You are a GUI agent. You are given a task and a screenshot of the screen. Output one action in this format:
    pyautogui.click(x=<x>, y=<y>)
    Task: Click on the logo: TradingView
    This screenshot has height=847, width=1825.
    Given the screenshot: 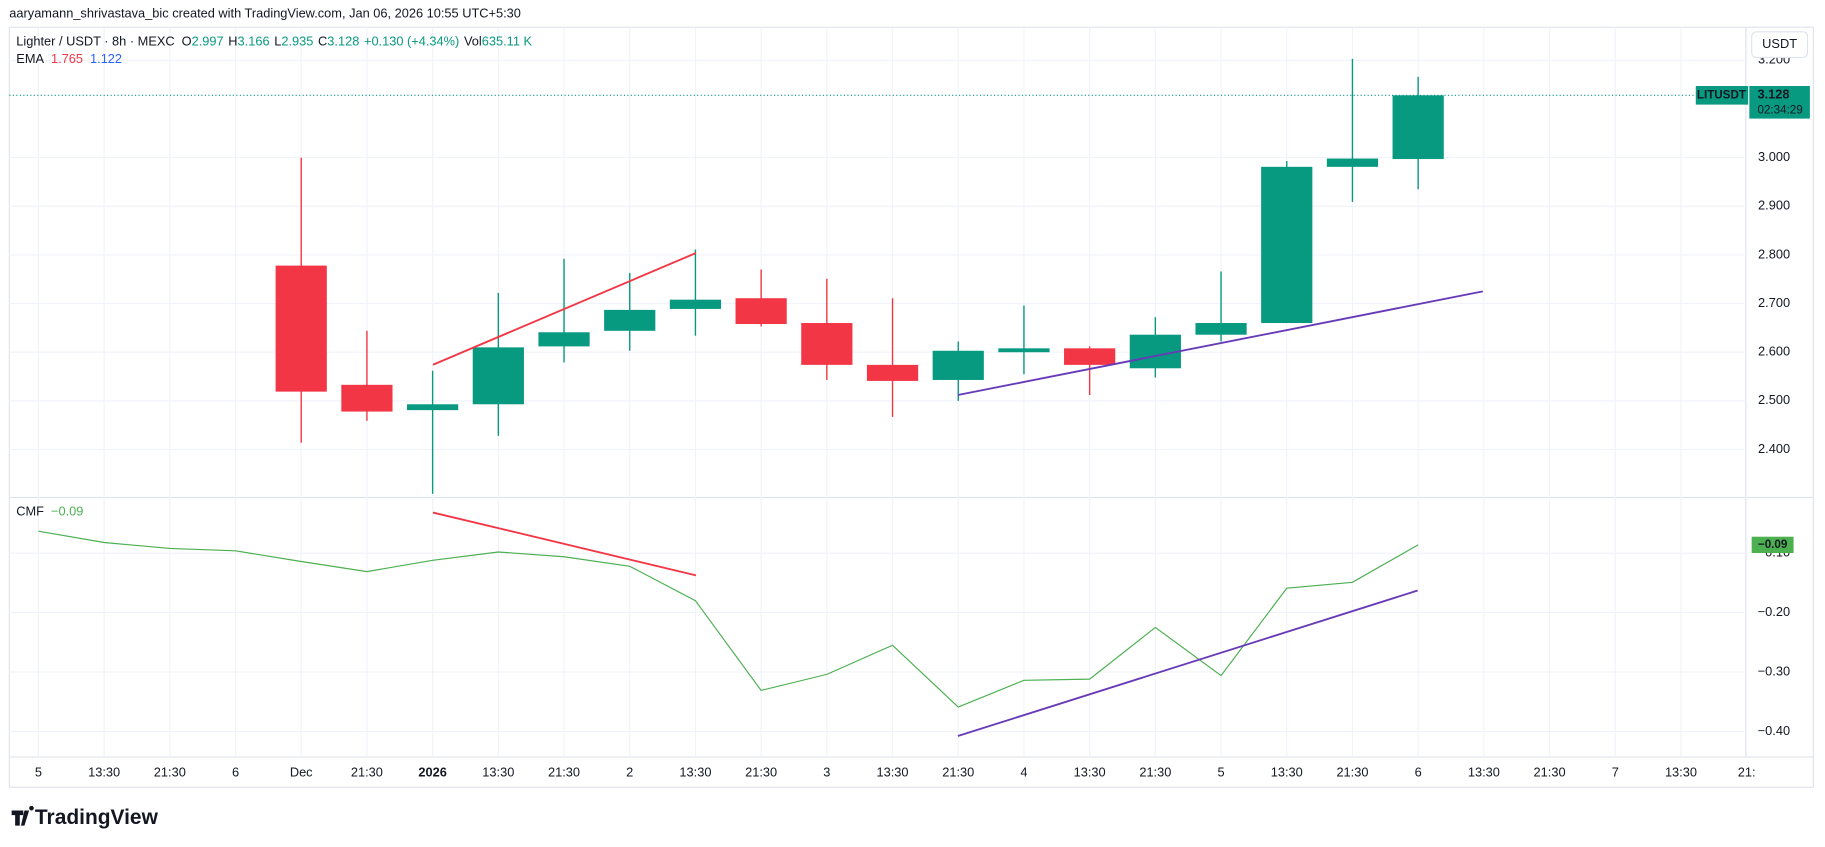 What is the action you would take?
    pyautogui.click(x=85, y=817)
    